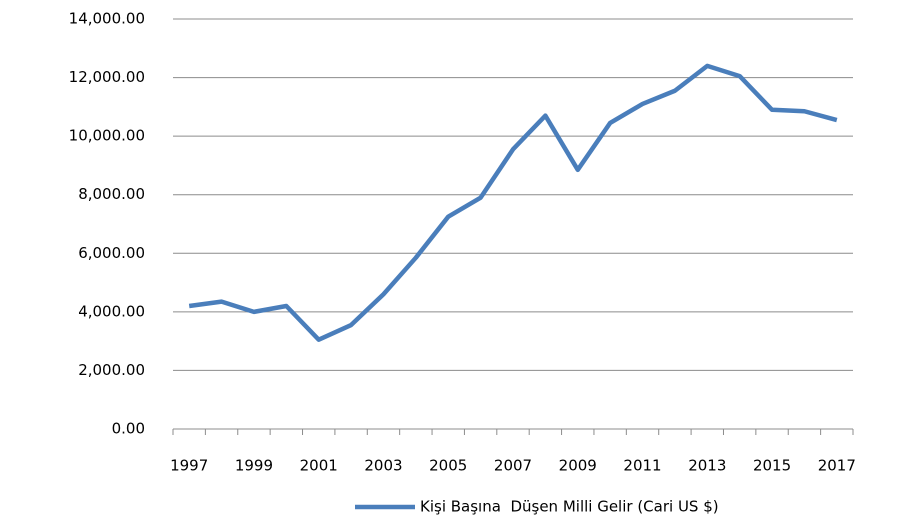  I want to click on x-tick-label: 2009, so click(578, 466).